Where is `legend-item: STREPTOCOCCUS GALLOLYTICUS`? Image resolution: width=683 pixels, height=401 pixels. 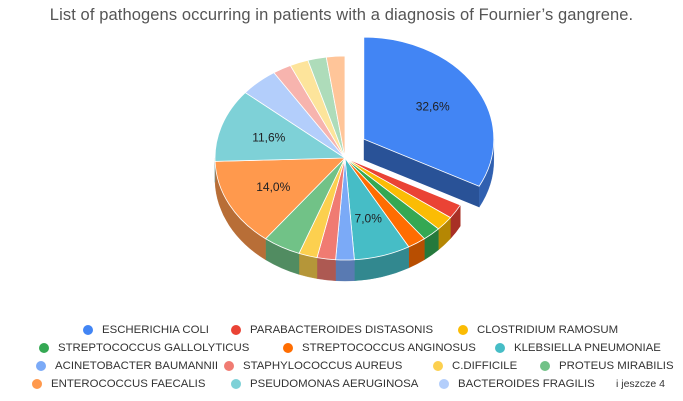
legend-item: STREPTOCOCCUS GALLOLYTICUS is located at coordinates (144, 348).